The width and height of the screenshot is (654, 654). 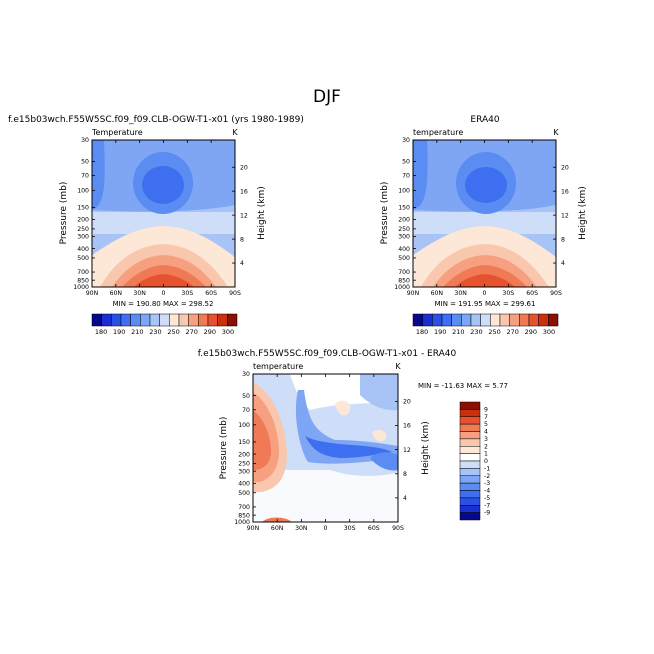 What do you see at coordinates (556, 293) in the screenshot?
I see `x-tick-label: 90S` at bounding box center [556, 293].